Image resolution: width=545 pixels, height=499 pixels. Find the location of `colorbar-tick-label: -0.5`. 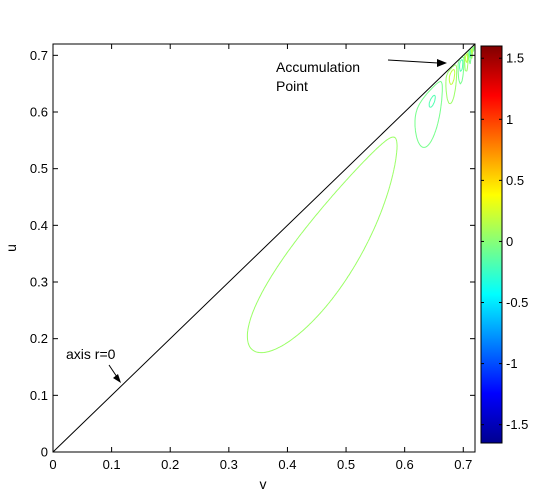

colorbar-tick-label: -0.5 is located at coordinates (517, 302).